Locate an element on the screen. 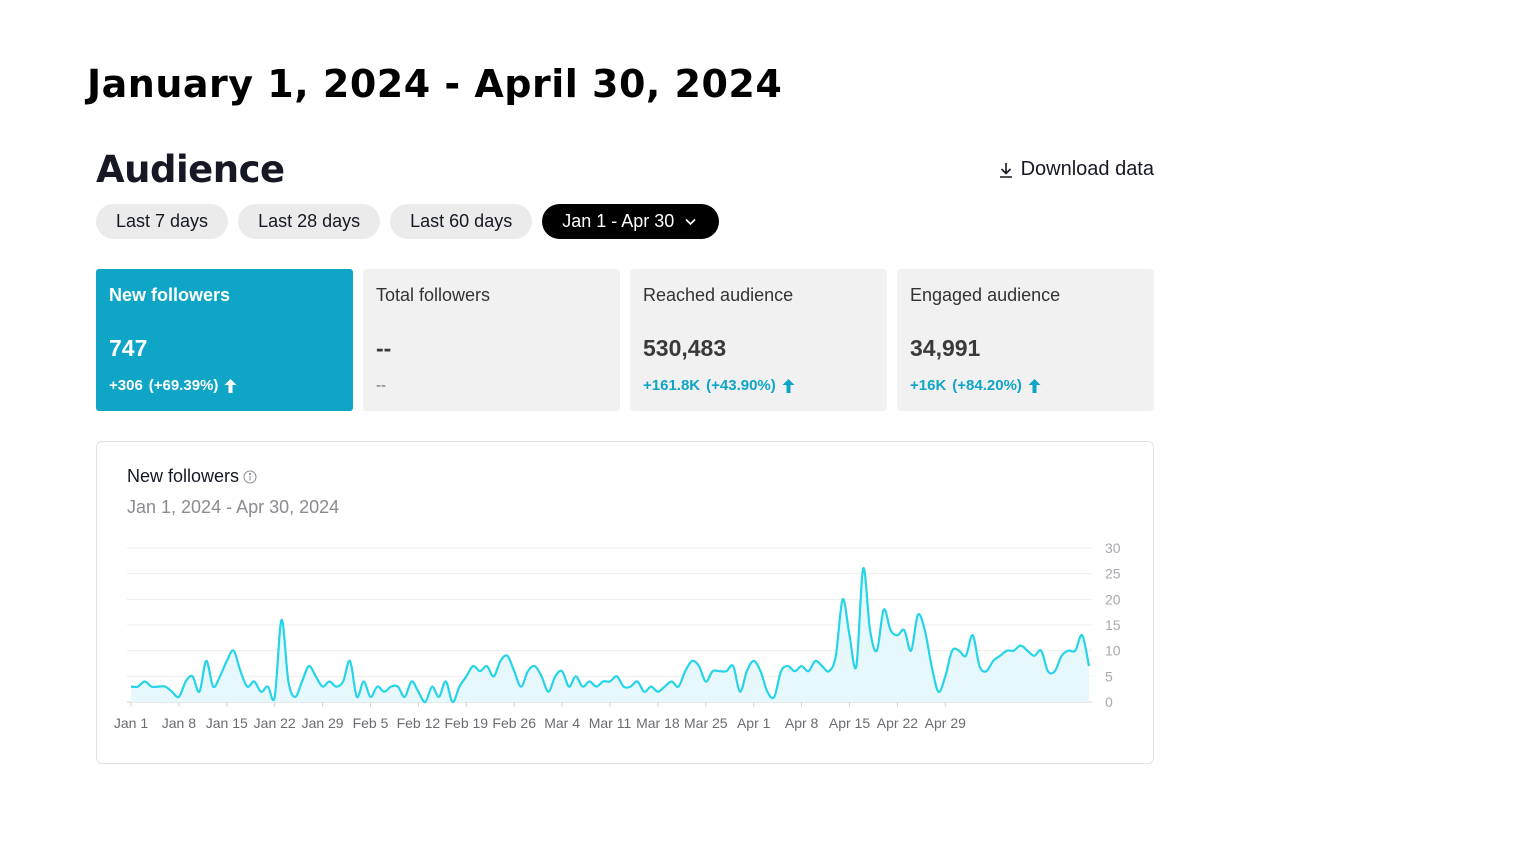 Image resolution: width=1520 pixels, height=855 pixels. y-tick-label: 5 is located at coordinates (1109, 676).